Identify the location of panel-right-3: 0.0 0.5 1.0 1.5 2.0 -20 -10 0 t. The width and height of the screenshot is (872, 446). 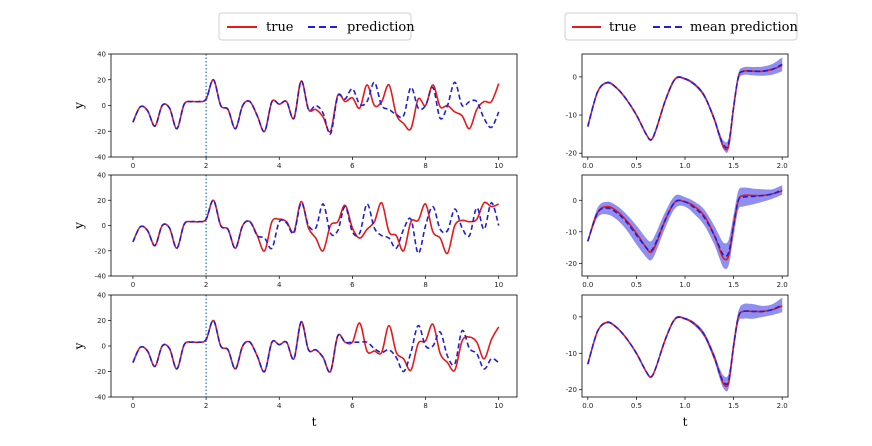
(677, 361).